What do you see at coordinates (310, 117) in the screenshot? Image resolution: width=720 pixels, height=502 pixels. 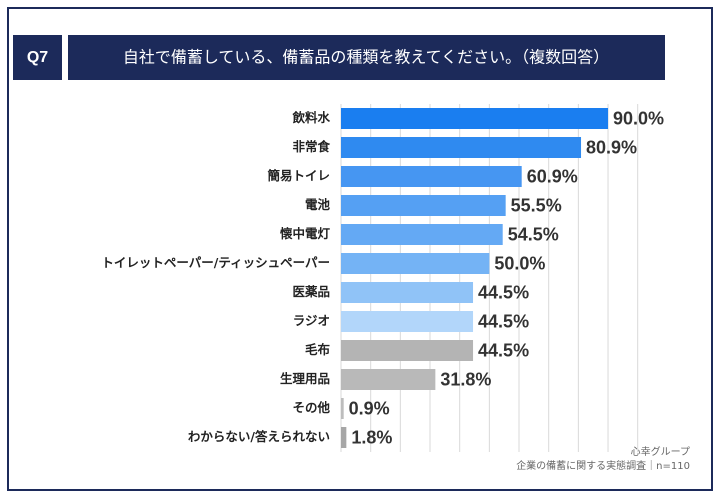 I see `y-tick-label: 飲料水` at bounding box center [310, 117].